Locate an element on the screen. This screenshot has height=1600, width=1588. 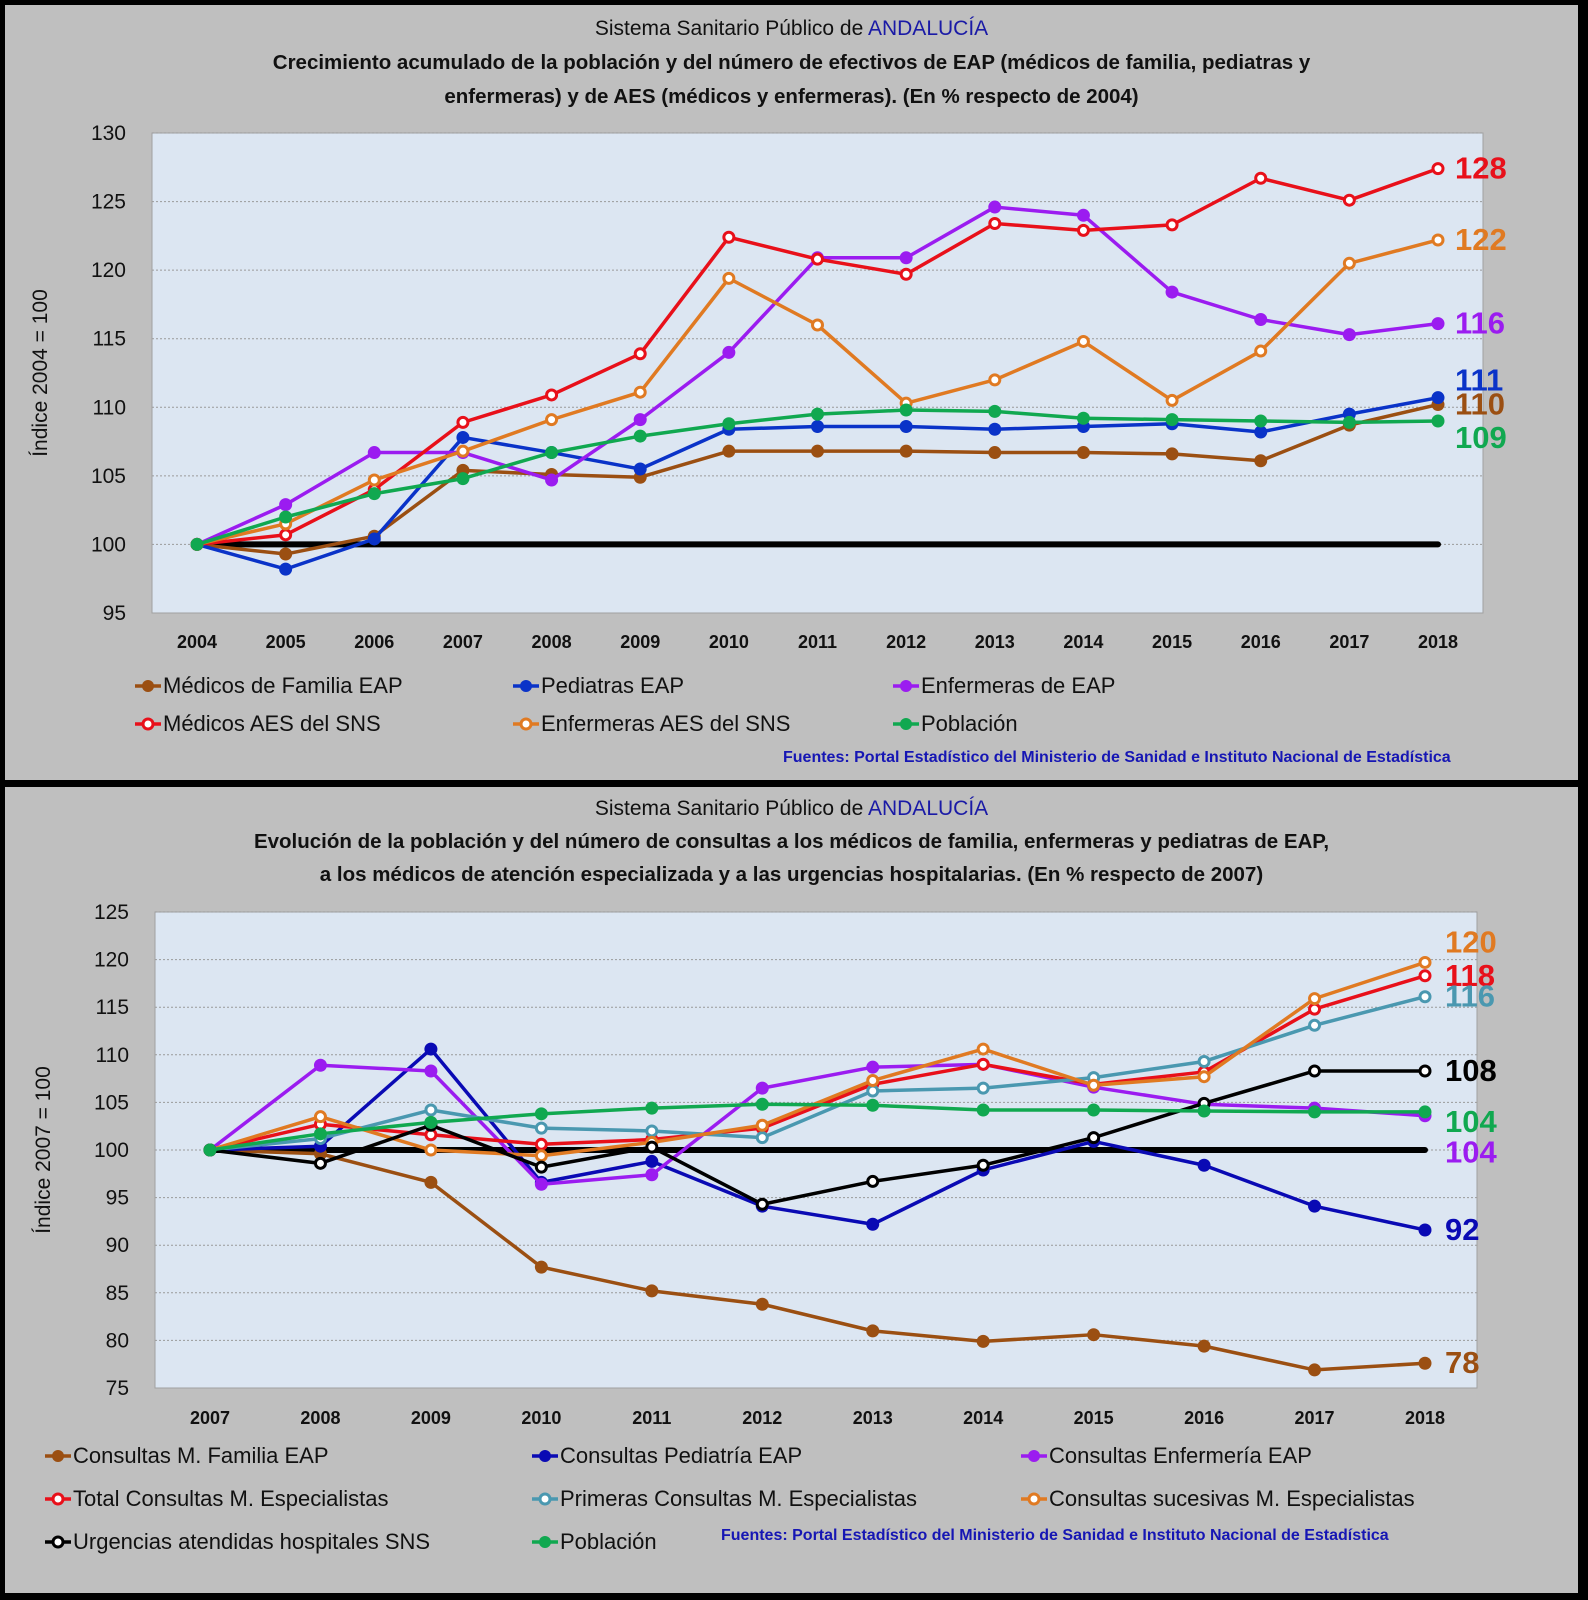
end-value-label: 118 is located at coordinates (1470, 975).